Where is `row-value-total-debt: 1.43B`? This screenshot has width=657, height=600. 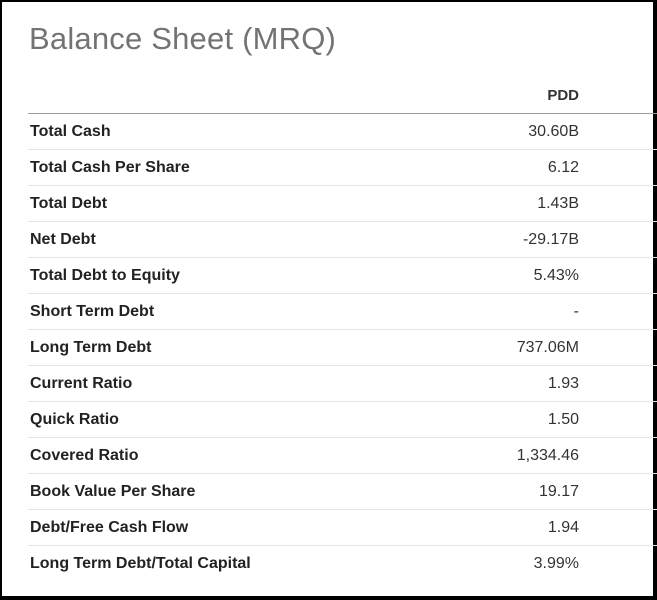
row-value-total-debt: 1.43B is located at coordinates (504, 203).